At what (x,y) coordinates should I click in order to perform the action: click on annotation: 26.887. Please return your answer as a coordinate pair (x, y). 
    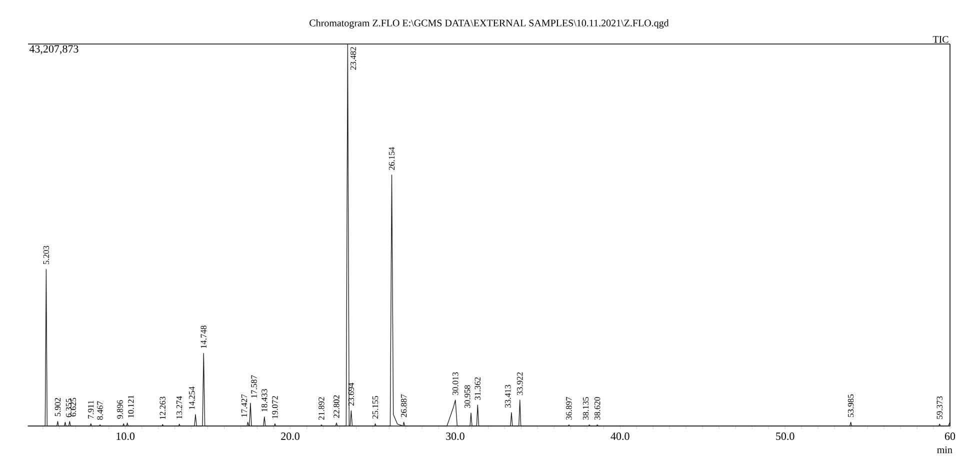
    Looking at the image, I should click on (403, 406).